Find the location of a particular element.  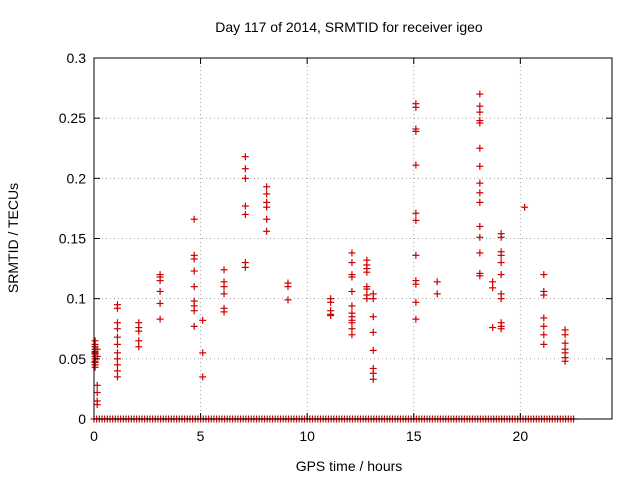

y-tick-label: 0.15 is located at coordinates (72, 239).